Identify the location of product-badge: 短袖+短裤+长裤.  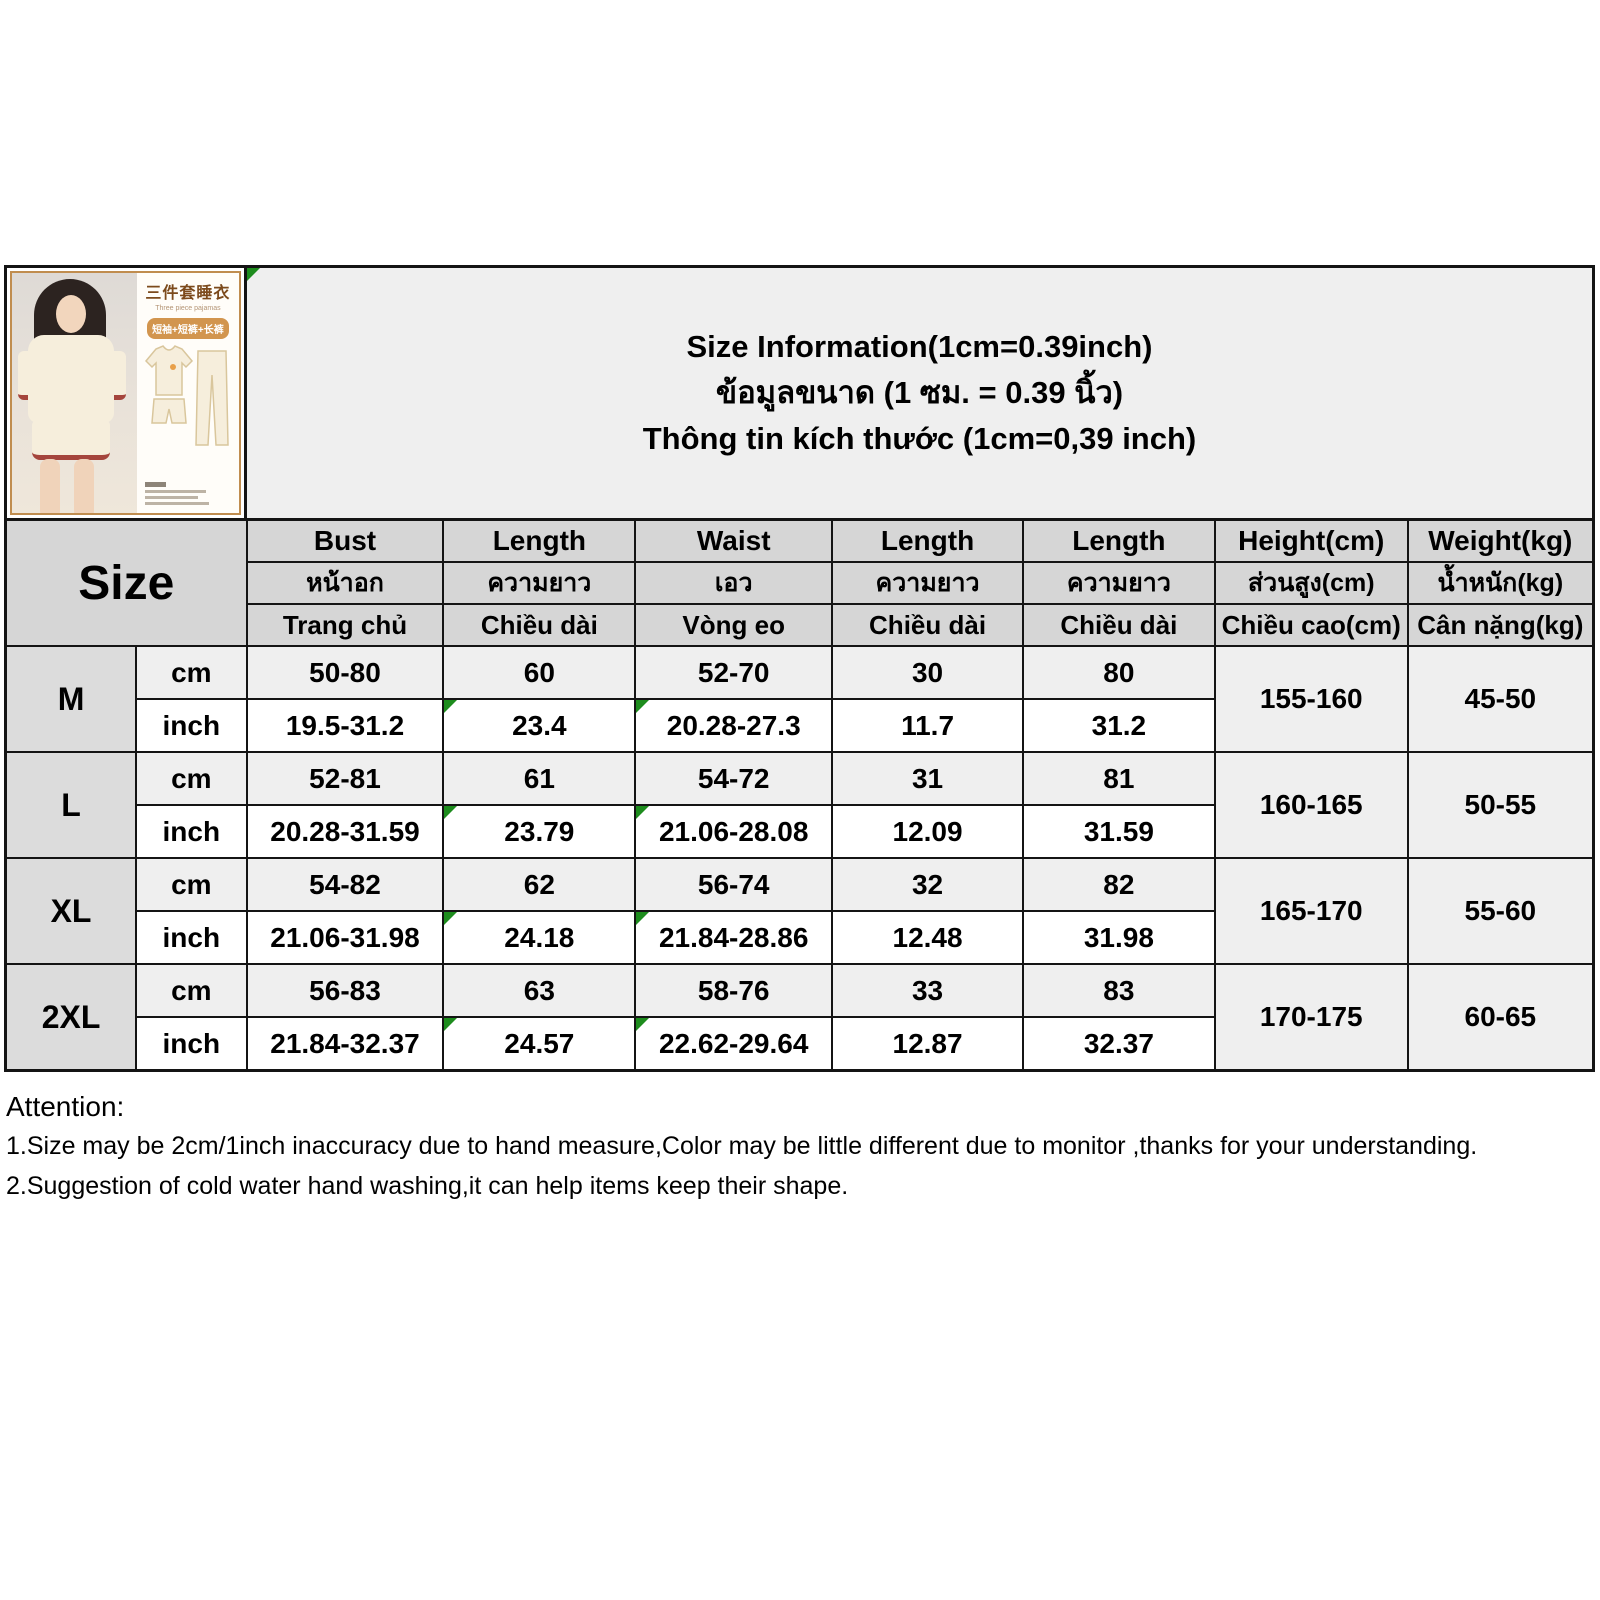
(188, 328).